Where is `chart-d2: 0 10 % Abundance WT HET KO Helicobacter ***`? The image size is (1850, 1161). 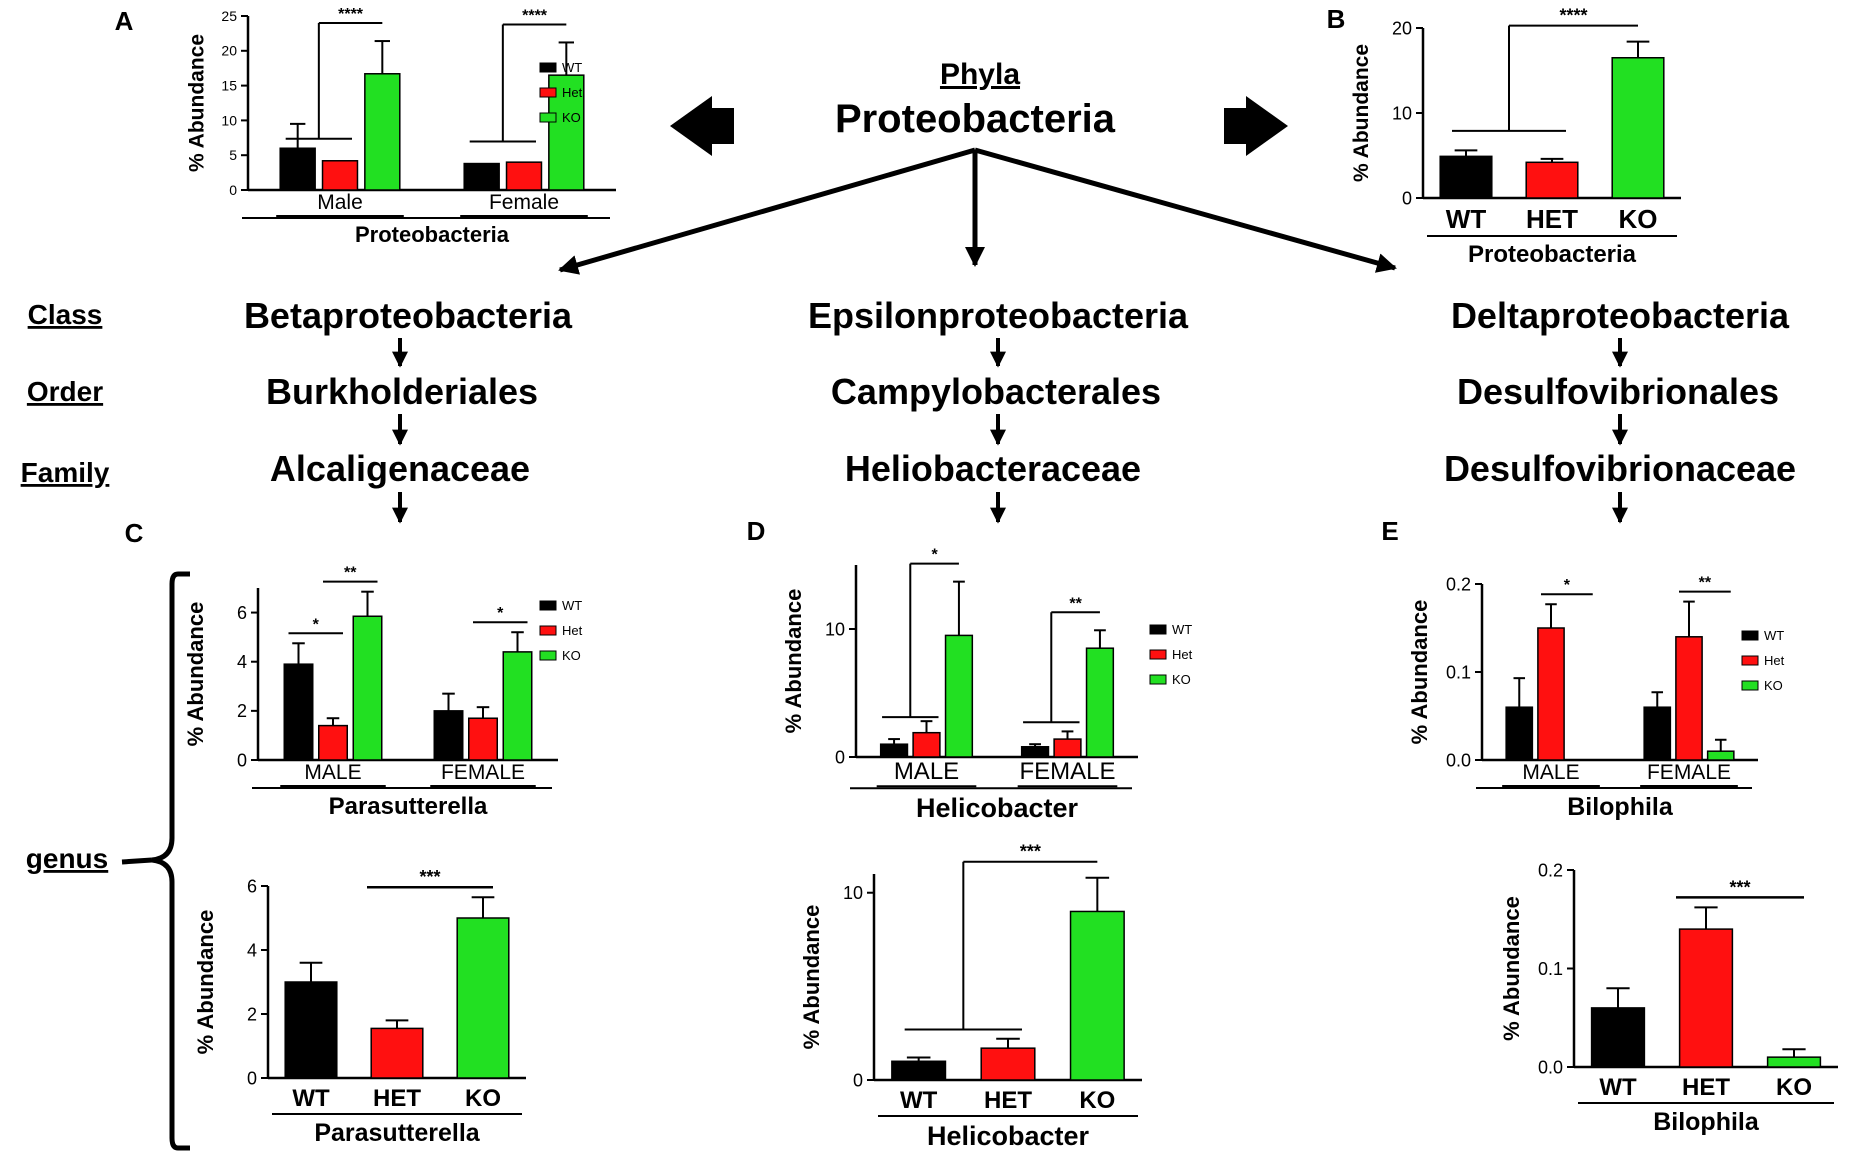
chart-d2: 0 10 % Abundance WT HET KO Helicobacter *** is located at coordinates (970, 996).